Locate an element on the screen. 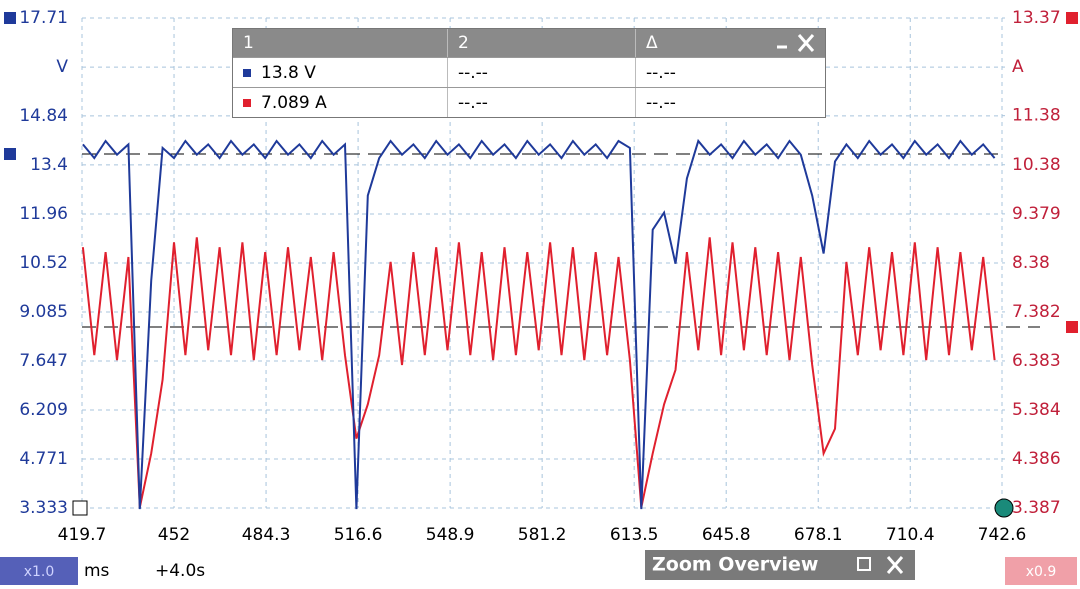 Image resolution: width=1080 pixels, height=589 pixels. y-tick-label: 9.085 is located at coordinates (43, 312).